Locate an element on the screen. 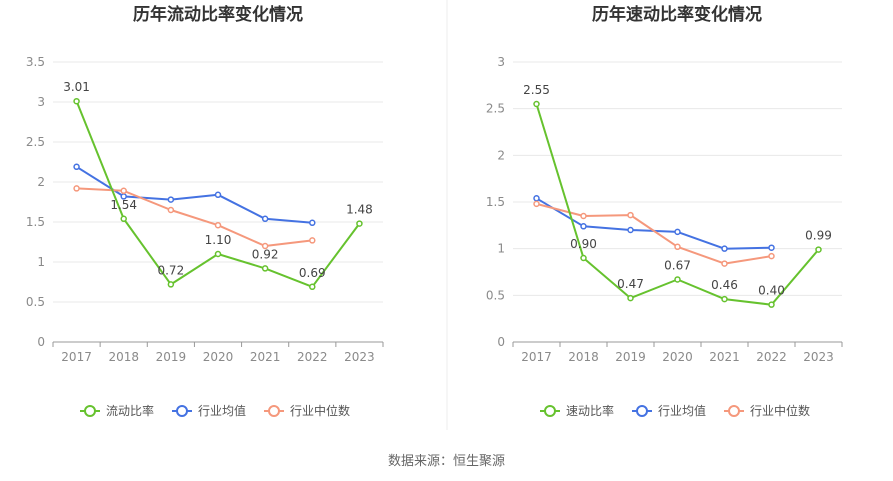 The width and height of the screenshot is (893, 481). chart2-x-tick-label: 2018 is located at coordinates (583, 357).